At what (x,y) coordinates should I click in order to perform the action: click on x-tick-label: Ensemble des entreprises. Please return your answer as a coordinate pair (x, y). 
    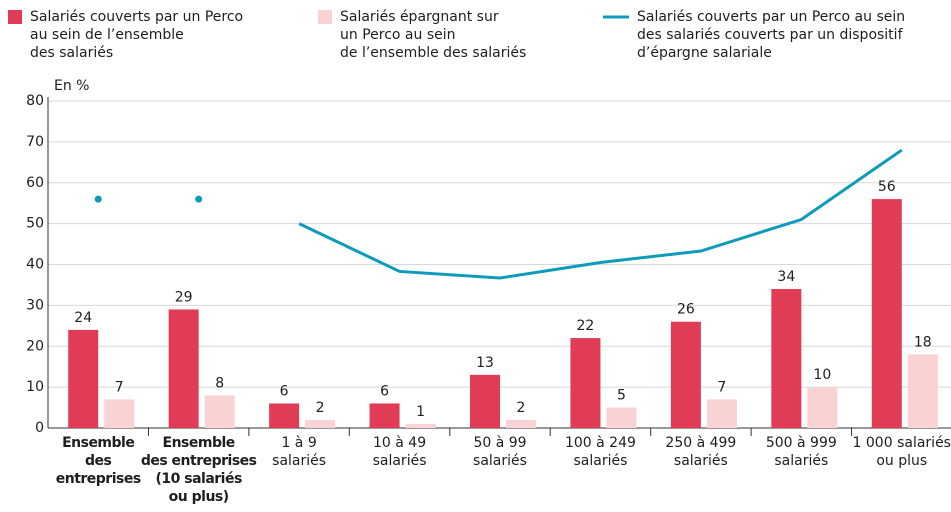
    Looking at the image, I should click on (98, 461).